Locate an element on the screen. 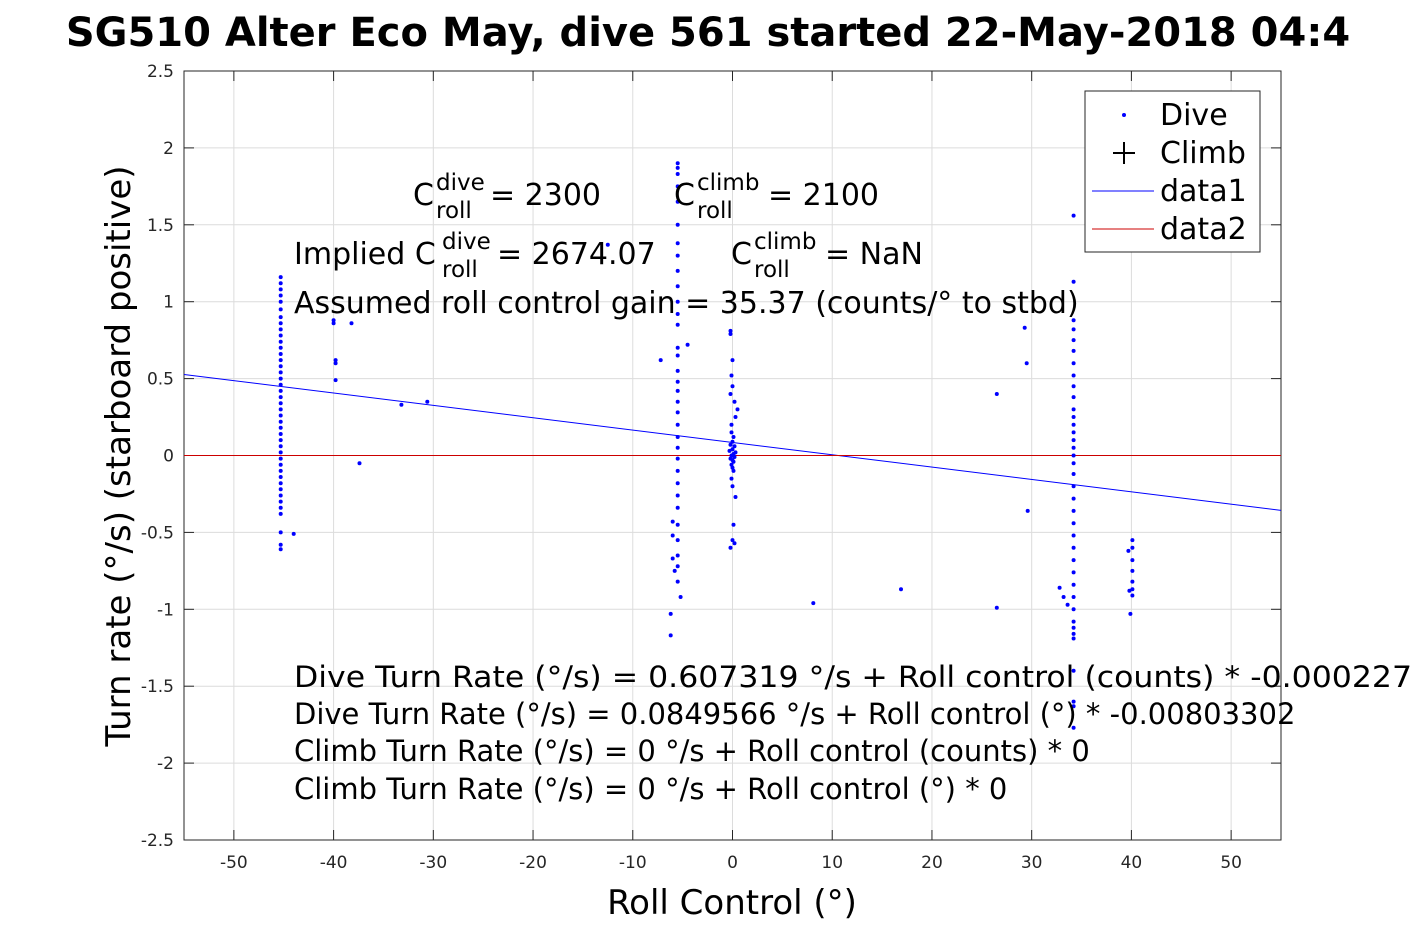 This screenshot has width=1417, height=945. legend-dive-label: Dive is located at coordinates (1194, 115).